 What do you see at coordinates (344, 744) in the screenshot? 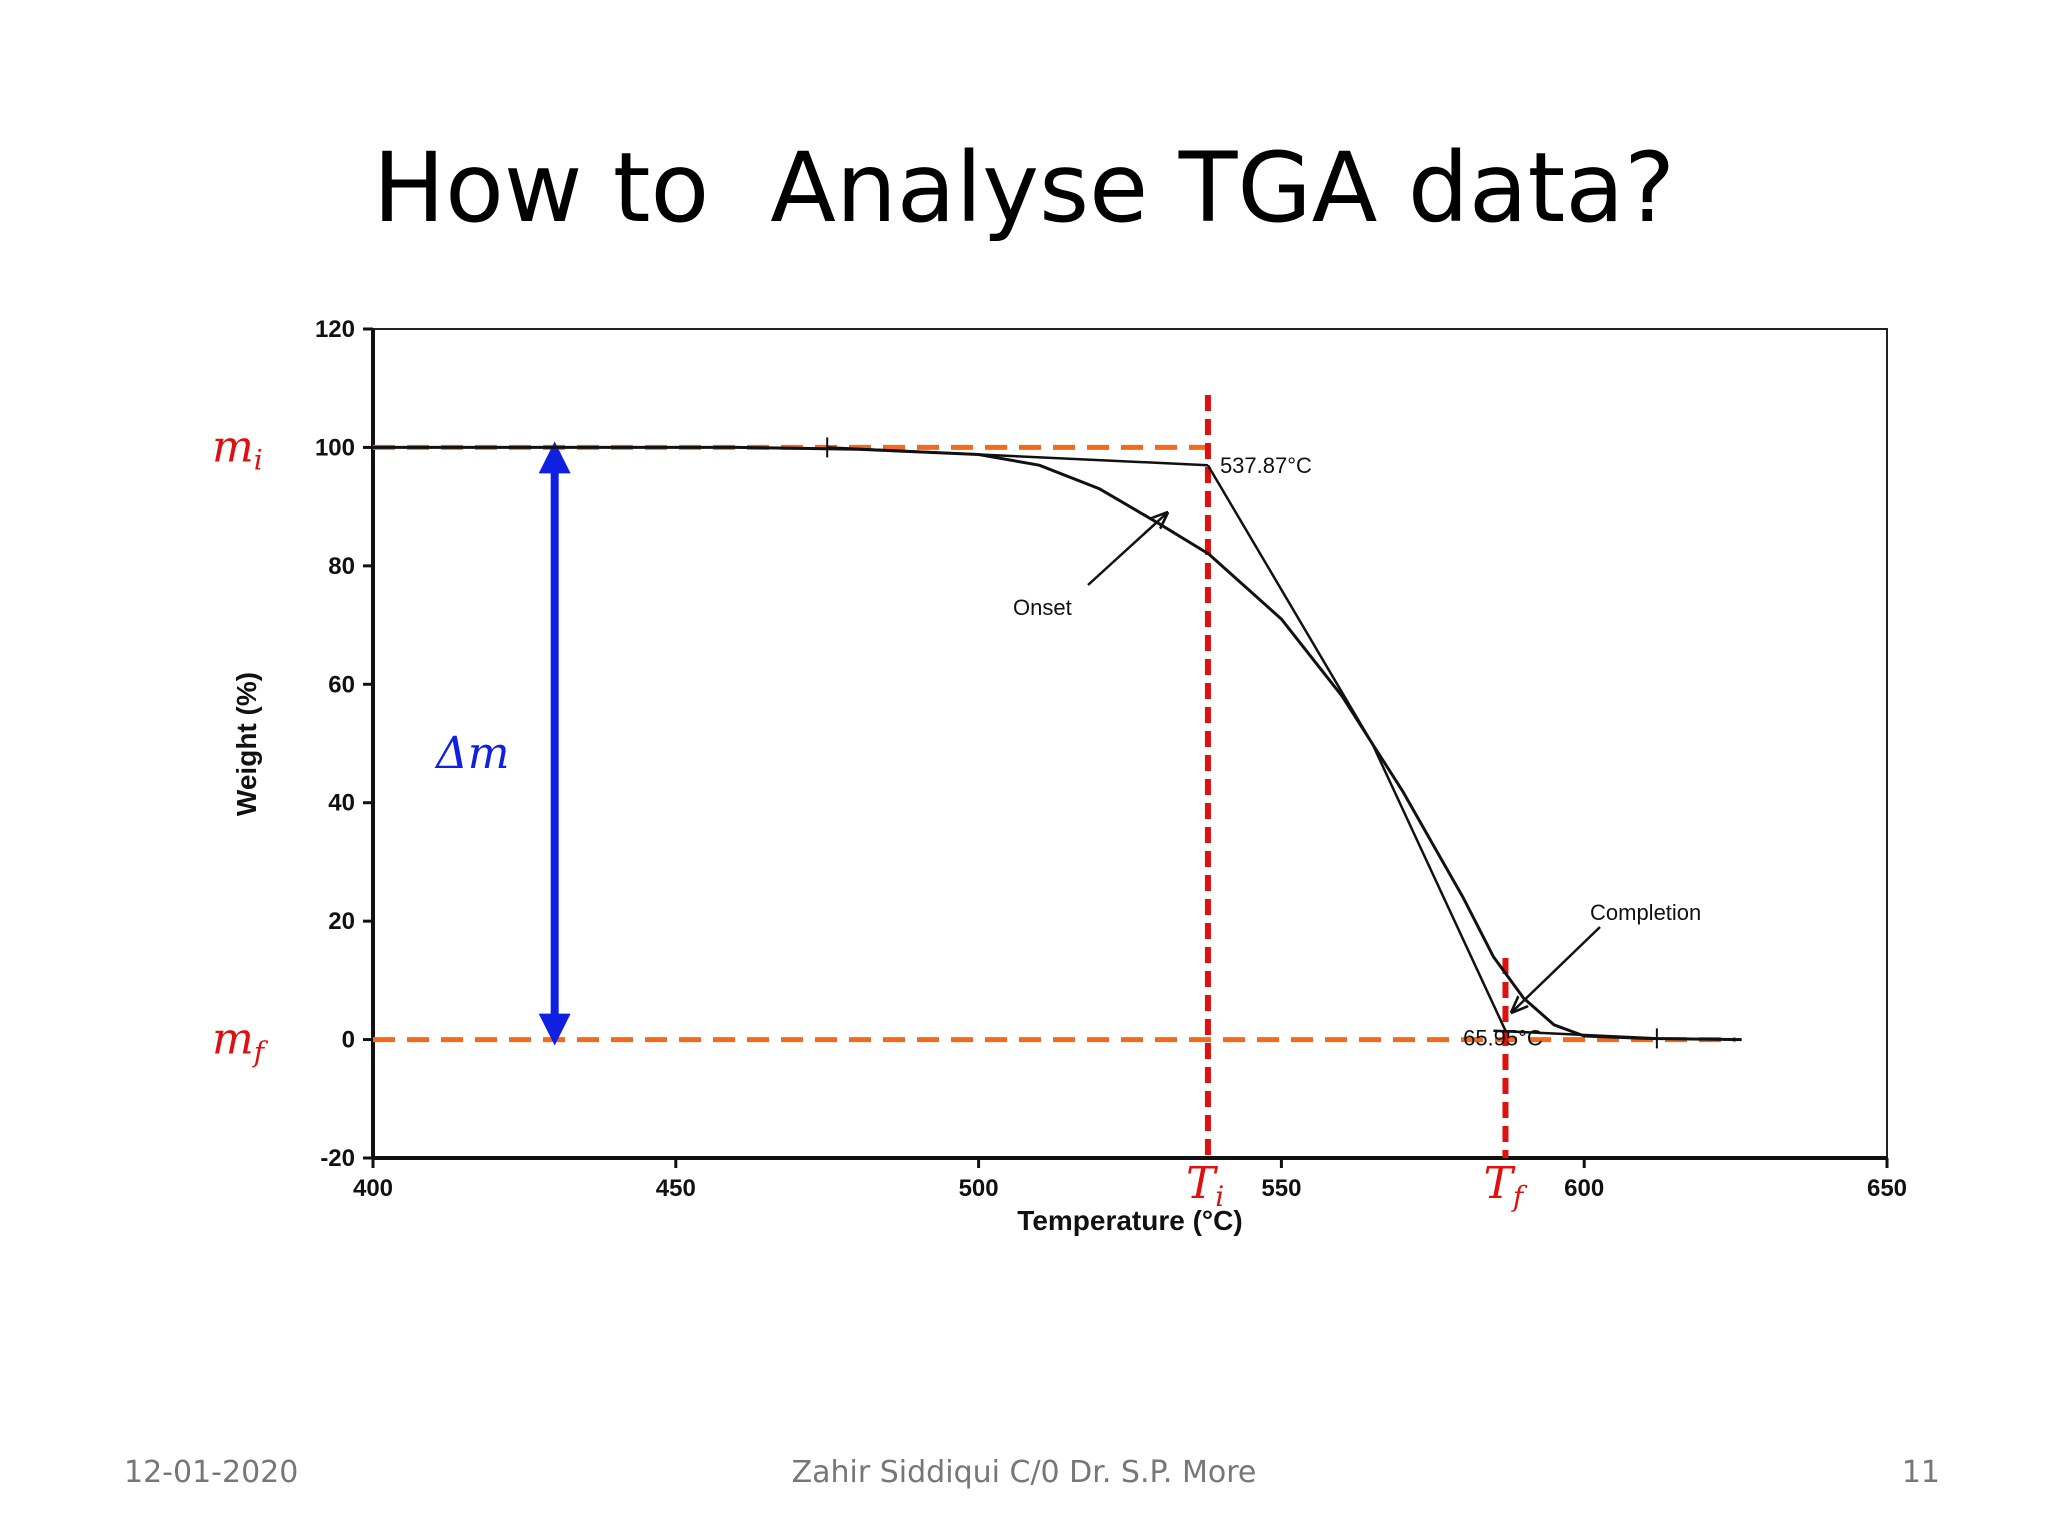
I see `y-ticks: -20 0 20 40 60 80 100 120` at bounding box center [344, 744].